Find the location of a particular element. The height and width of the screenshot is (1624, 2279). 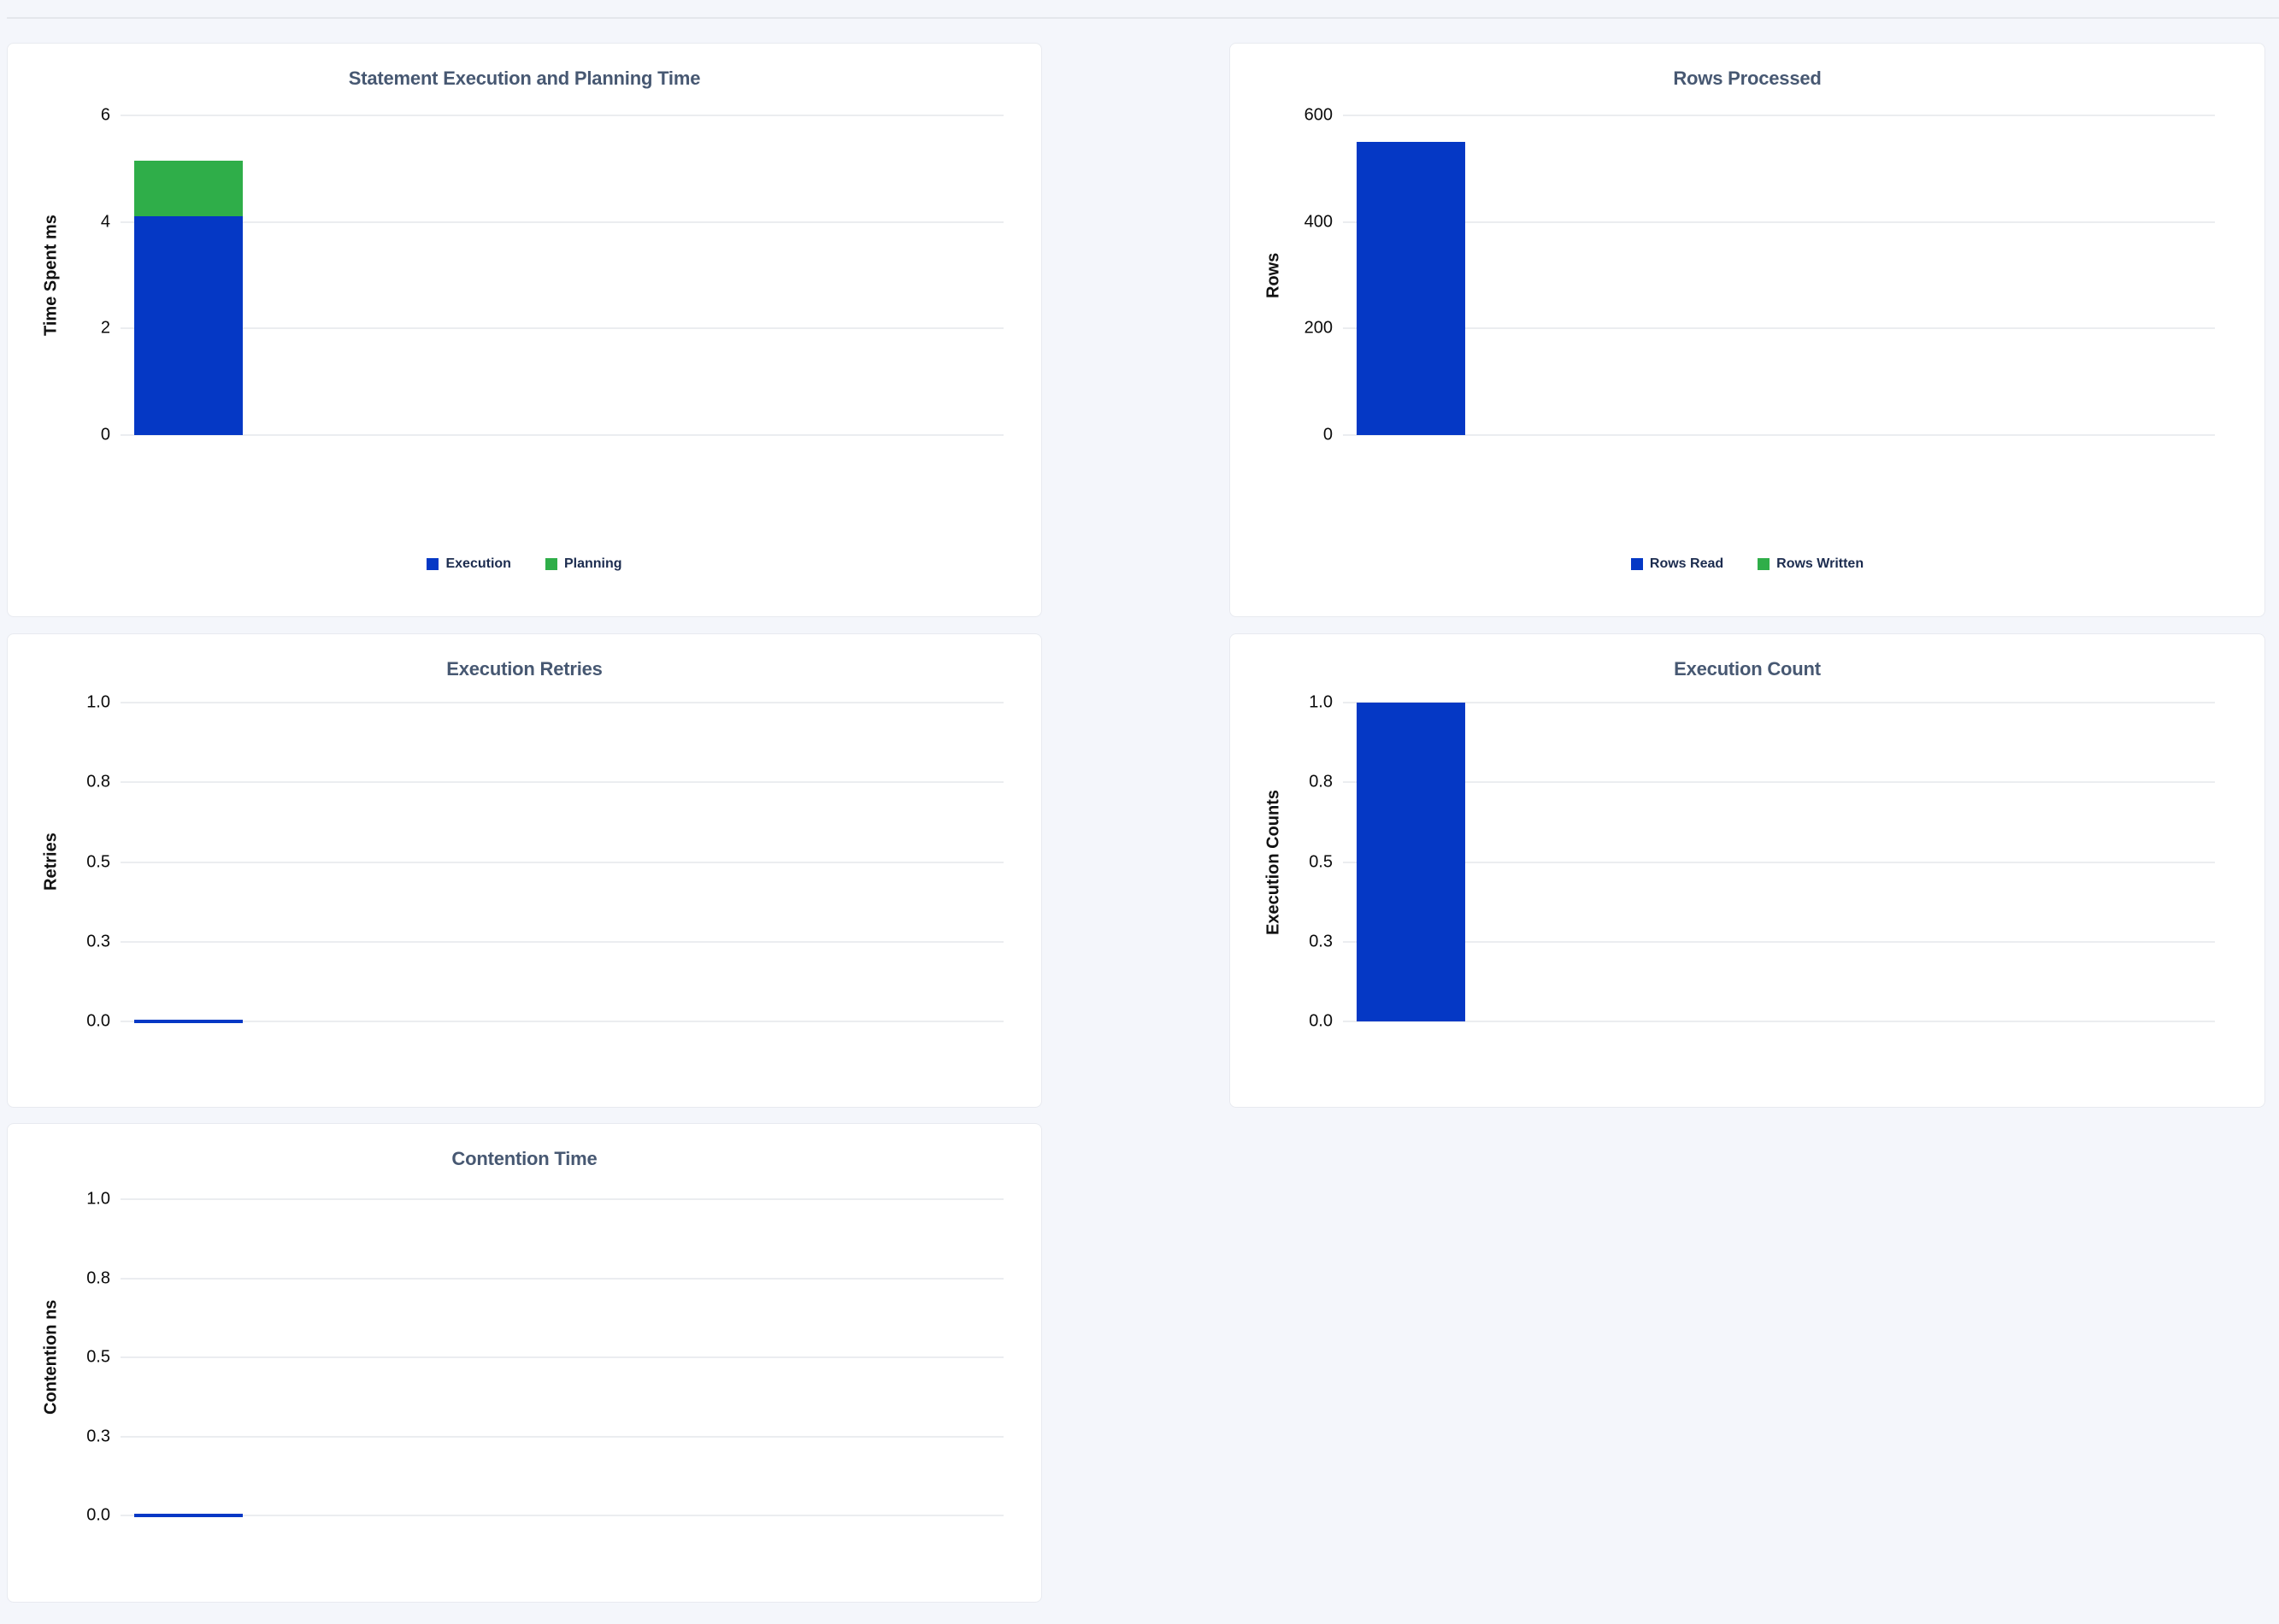

bar-segment-execution is located at coordinates (188, 325).